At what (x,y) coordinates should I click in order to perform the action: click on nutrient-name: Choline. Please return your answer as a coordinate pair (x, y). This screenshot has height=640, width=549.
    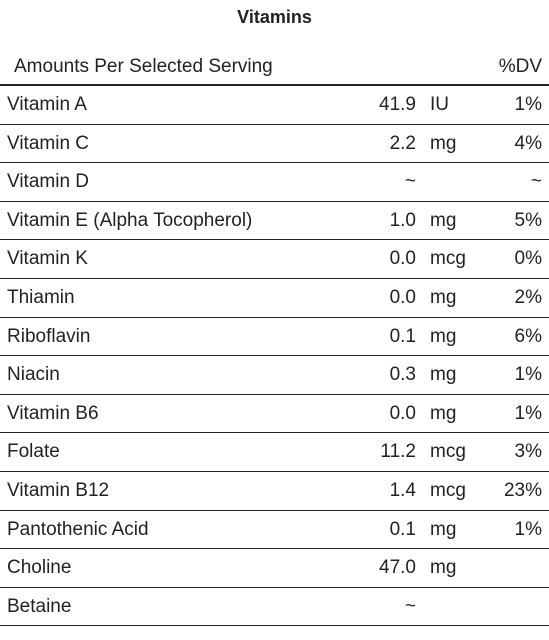
    Looking at the image, I should click on (39, 568).